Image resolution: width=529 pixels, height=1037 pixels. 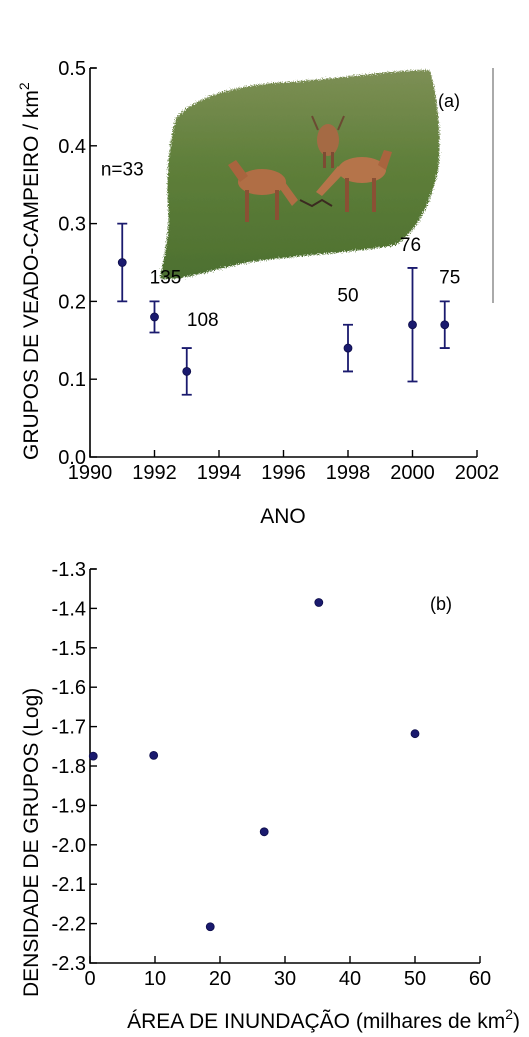 I want to click on y-tick-label: 0.4, so click(x=72, y=147).